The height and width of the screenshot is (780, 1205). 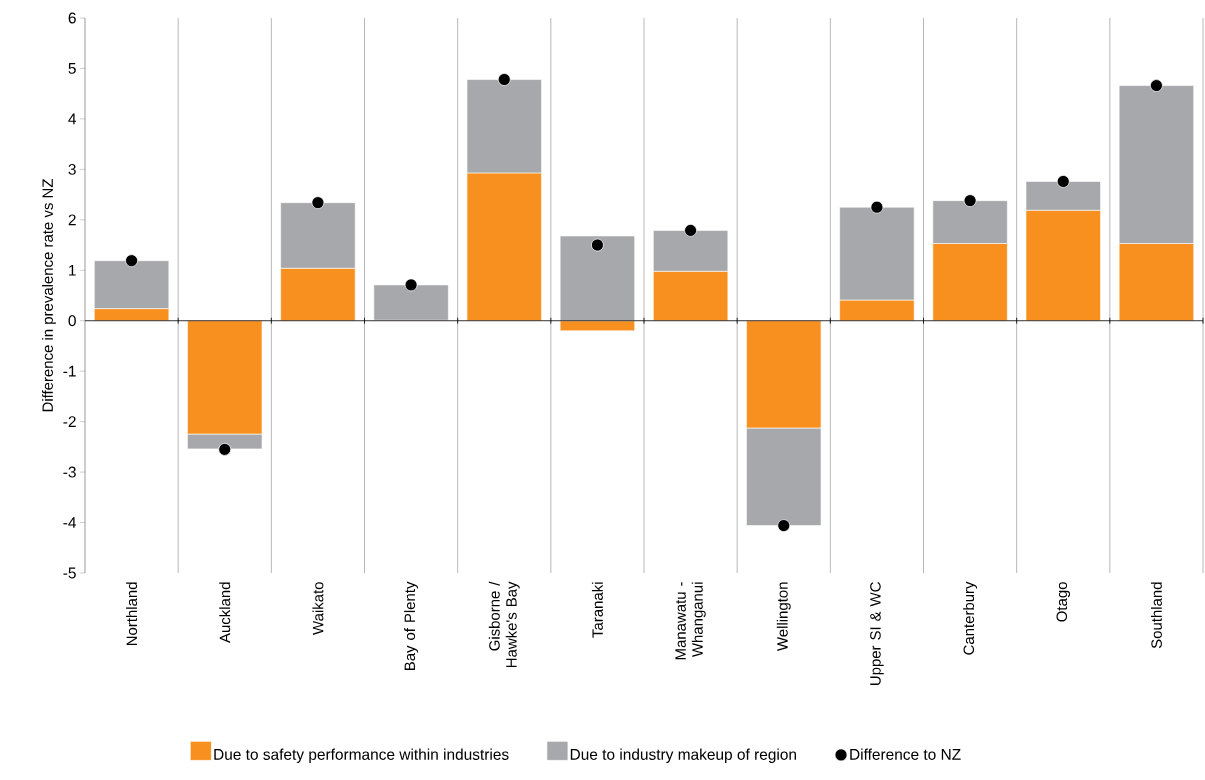 What do you see at coordinates (70, 522) in the screenshot?
I see `y-tick-label: -4` at bounding box center [70, 522].